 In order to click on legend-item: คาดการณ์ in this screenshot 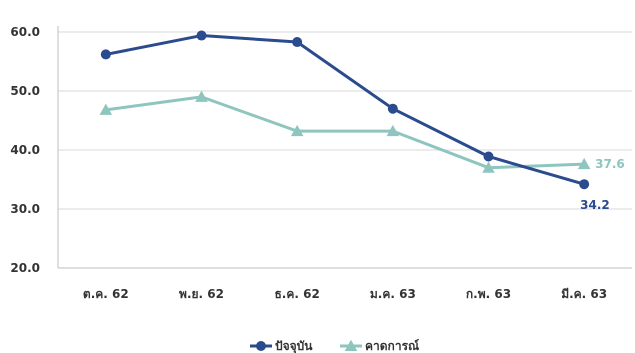, I will do `click(379, 346)`.